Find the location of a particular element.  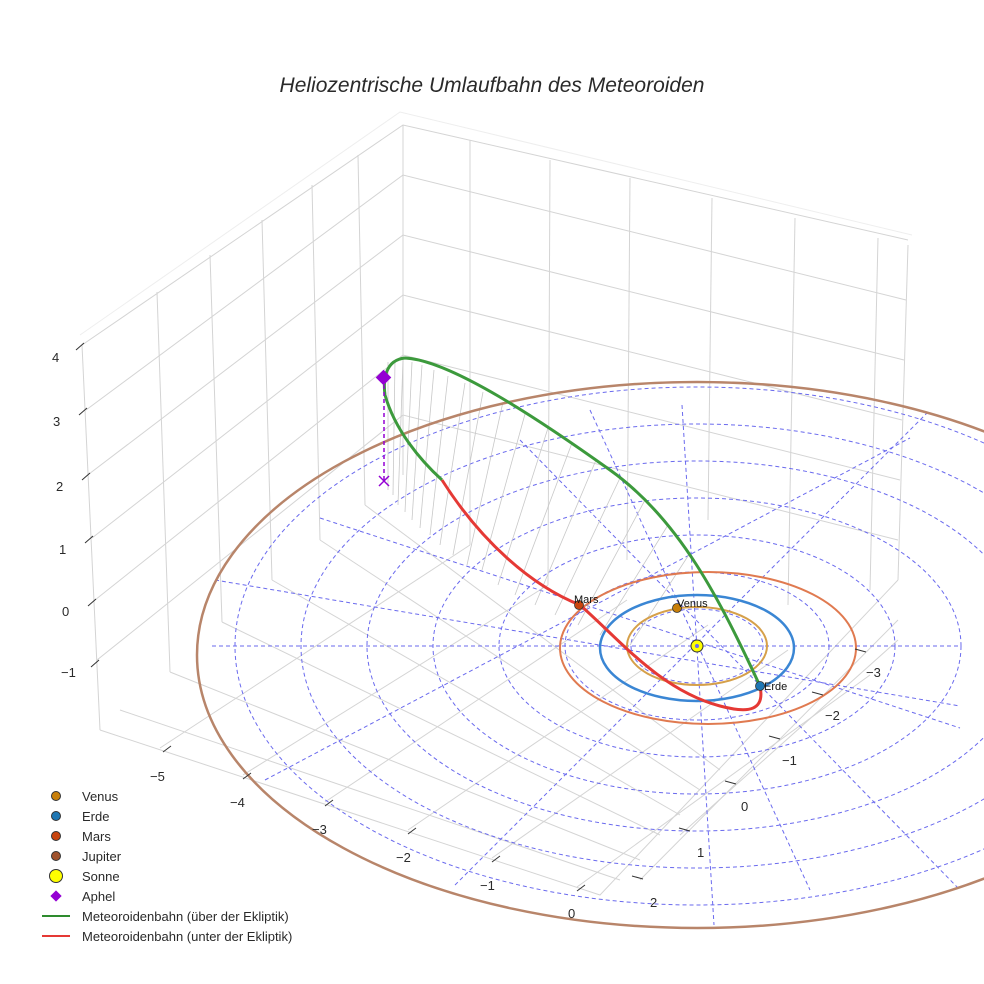

venus-dot-icon is located at coordinates (56, 796).